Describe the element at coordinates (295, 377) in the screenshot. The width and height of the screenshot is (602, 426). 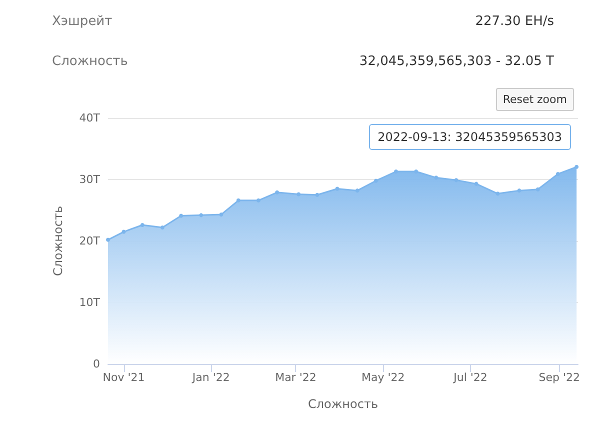
I see `x-tick-label: Mar '22` at that location.